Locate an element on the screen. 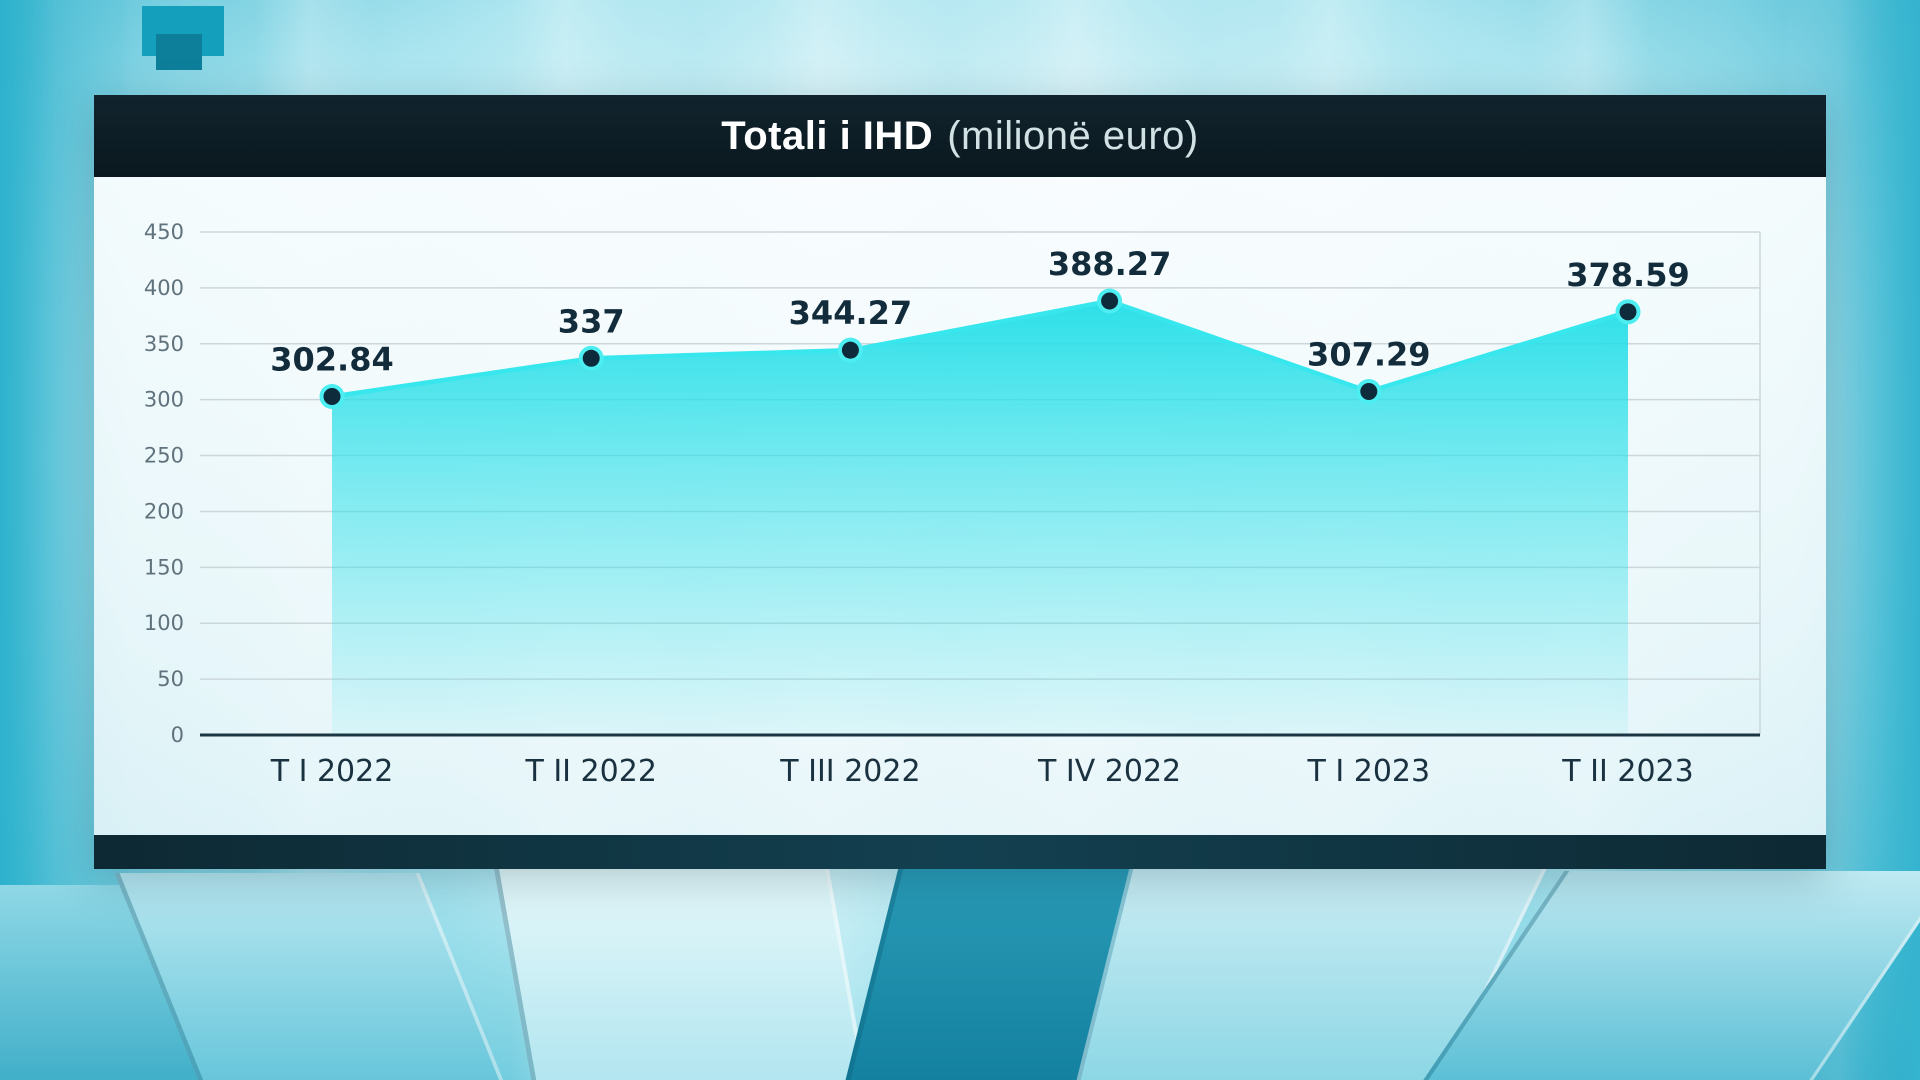 The height and width of the screenshot is (1080, 1920). svg-text: 350 is located at coordinates (164, 344).